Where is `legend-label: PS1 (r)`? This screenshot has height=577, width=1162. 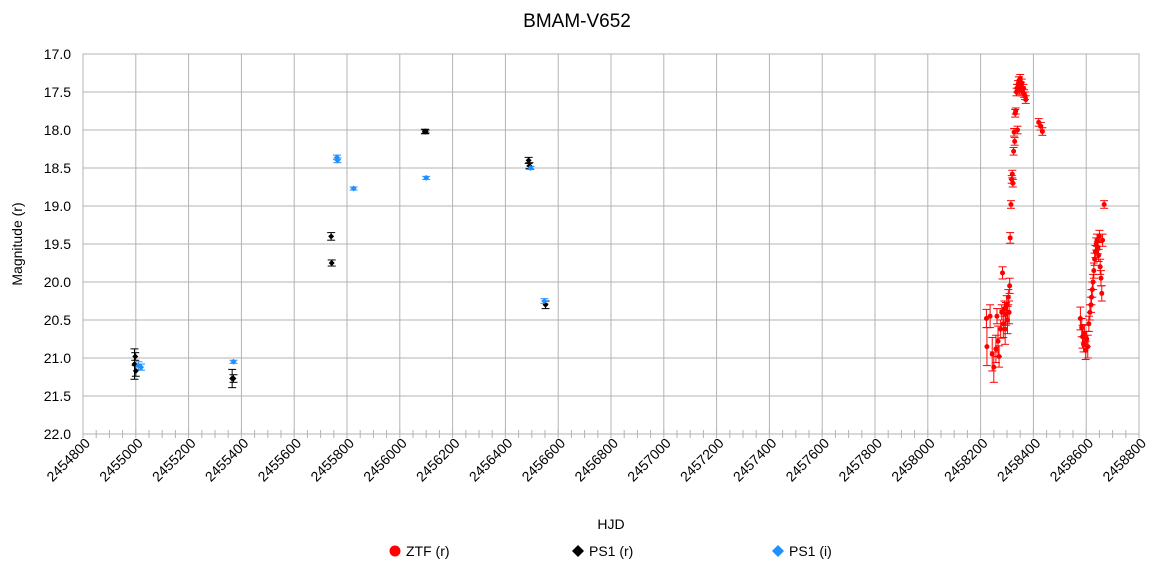 legend-label: PS1 (r) is located at coordinates (611, 551).